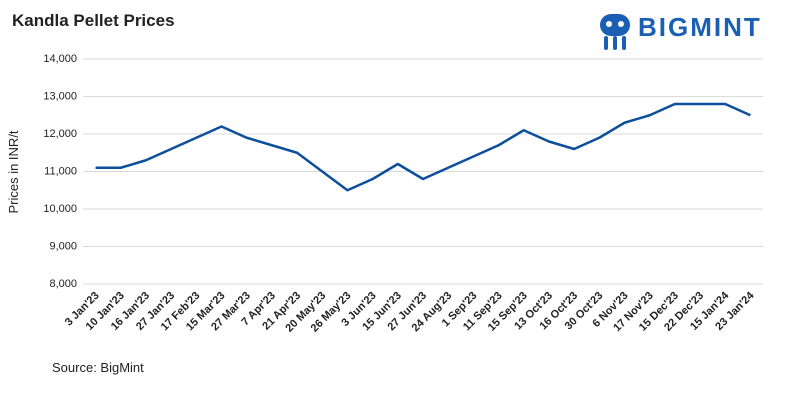 This screenshot has height=401, width=800. What do you see at coordinates (60, 134) in the screenshot?
I see `y-tick-label: 12,000` at bounding box center [60, 134].